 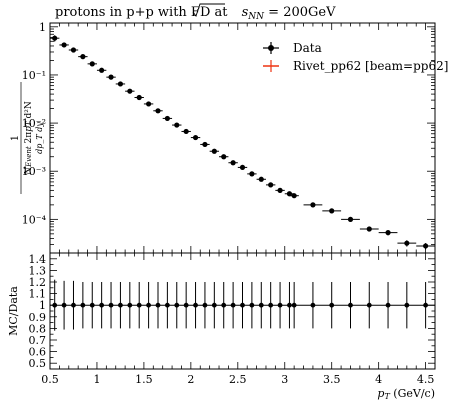 I want to click on ratio-y-tick-label: 1, so click(x=42, y=305).